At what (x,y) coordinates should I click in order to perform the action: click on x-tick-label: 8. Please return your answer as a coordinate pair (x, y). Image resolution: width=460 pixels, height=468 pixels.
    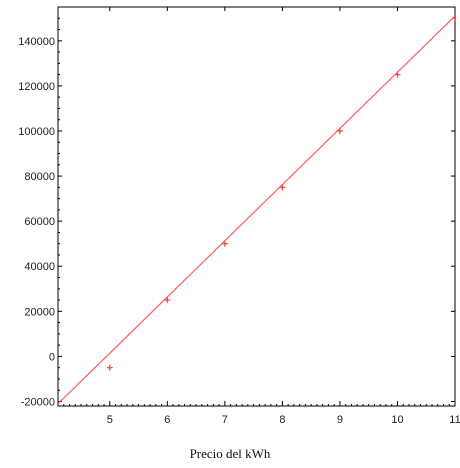
    Looking at the image, I should click on (282, 420).